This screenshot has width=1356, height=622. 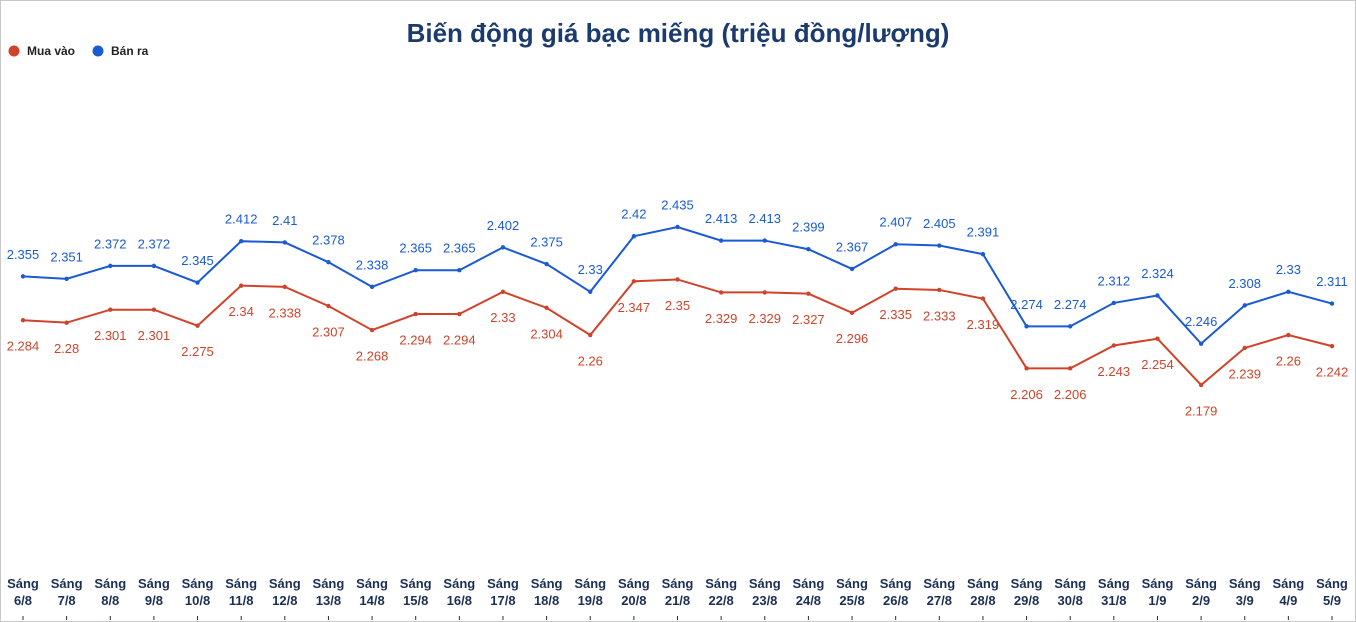 What do you see at coordinates (197, 260) in the screenshot?
I see `data-label: 2.345` at bounding box center [197, 260].